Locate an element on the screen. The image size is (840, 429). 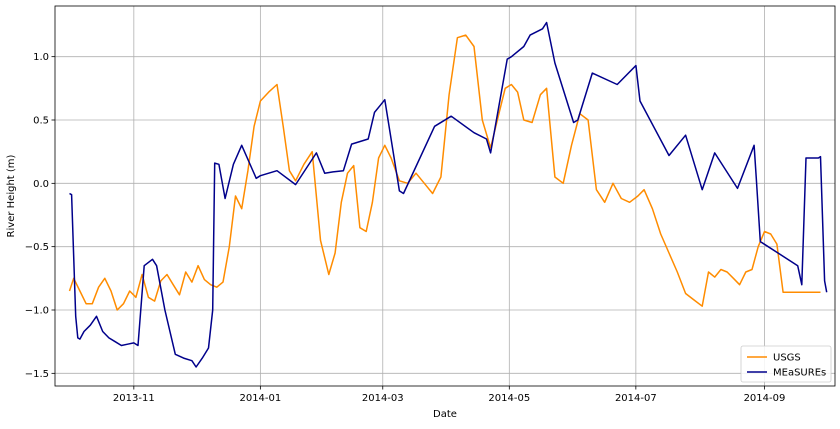
legend-label: MEaSUREs is located at coordinates (799, 373).